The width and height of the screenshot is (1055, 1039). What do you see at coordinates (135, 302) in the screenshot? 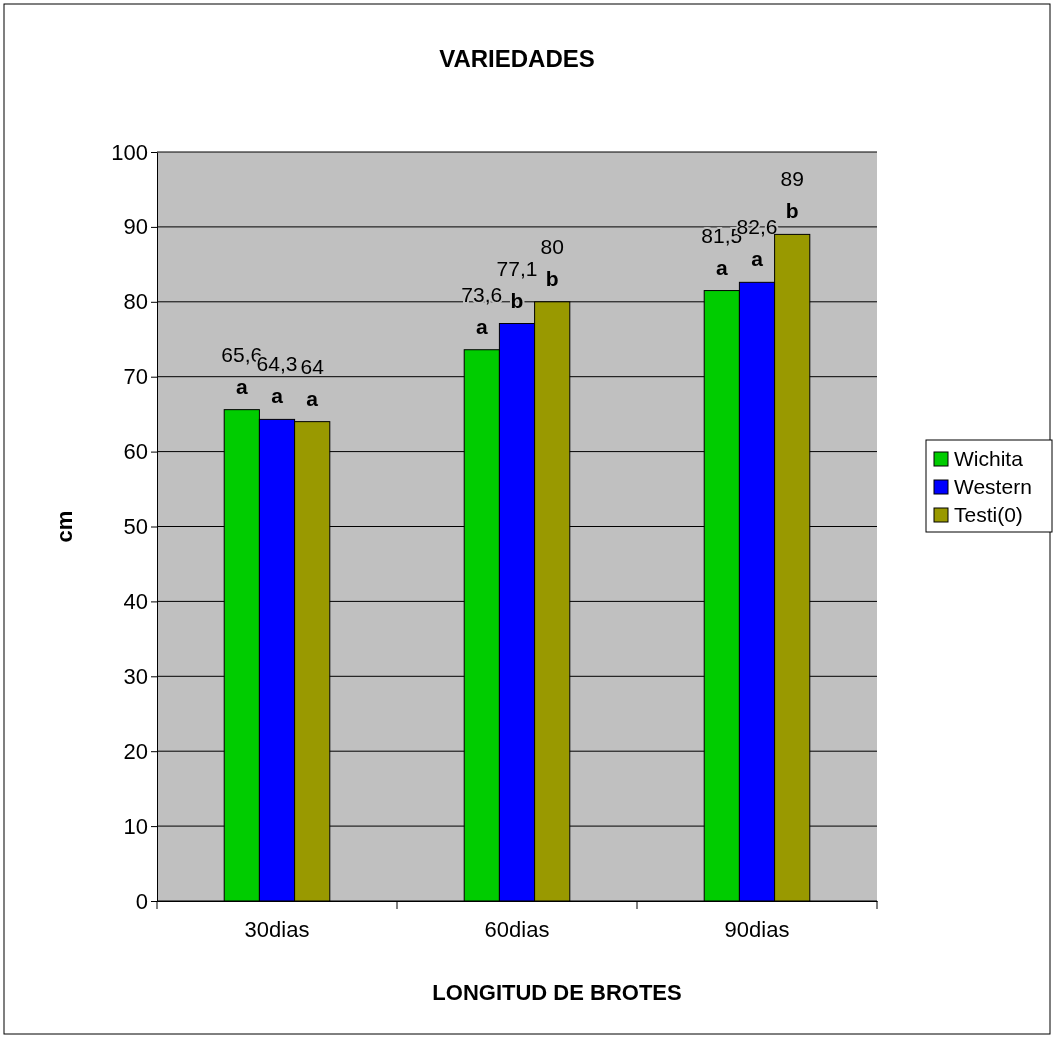
I see `y-tick-label: 80` at bounding box center [135, 302].